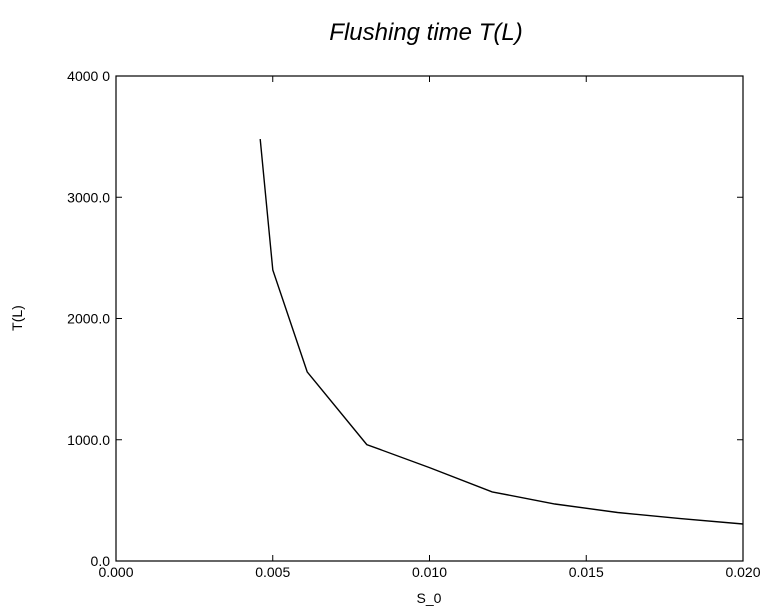 This screenshot has height=612, width=767. I want to click on x-tick-label: 0.015, so click(586, 572).